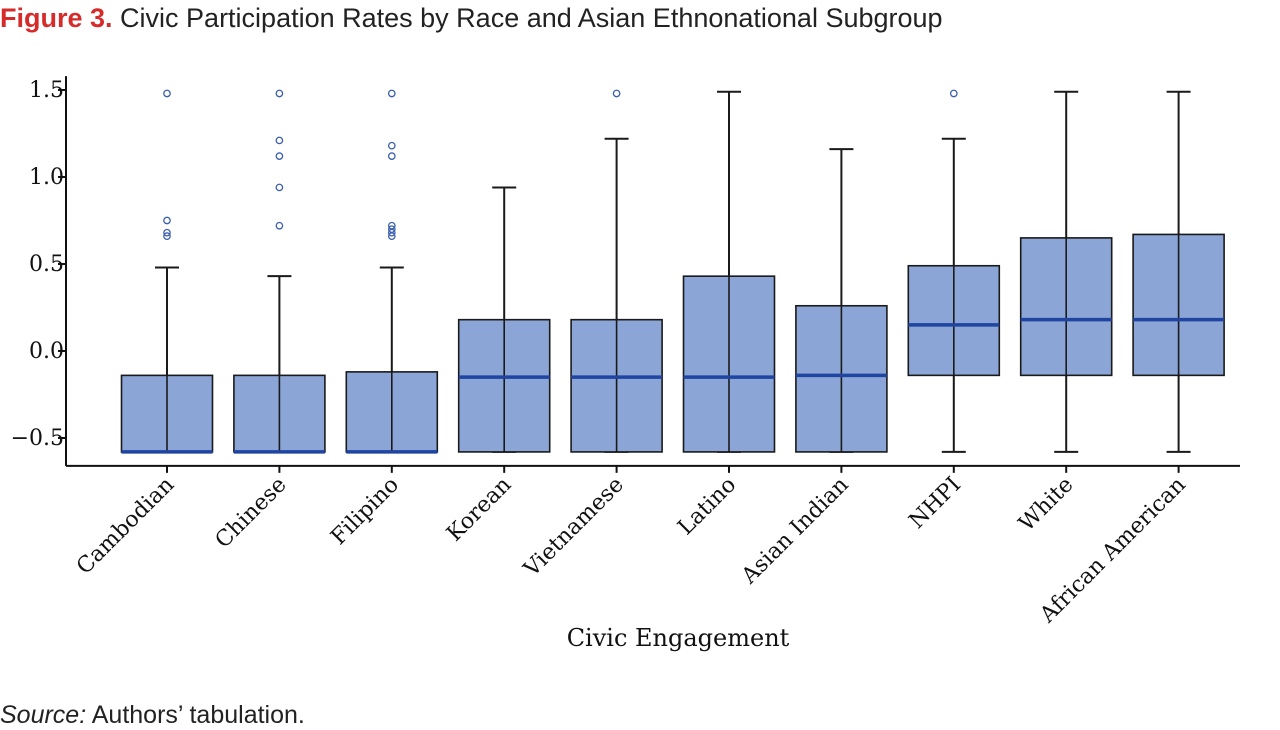 The height and width of the screenshot is (730, 1280). What do you see at coordinates (935, 502) in the screenshot?
I see `x-tick-label: NHPI` at bounding box center [935, 502].